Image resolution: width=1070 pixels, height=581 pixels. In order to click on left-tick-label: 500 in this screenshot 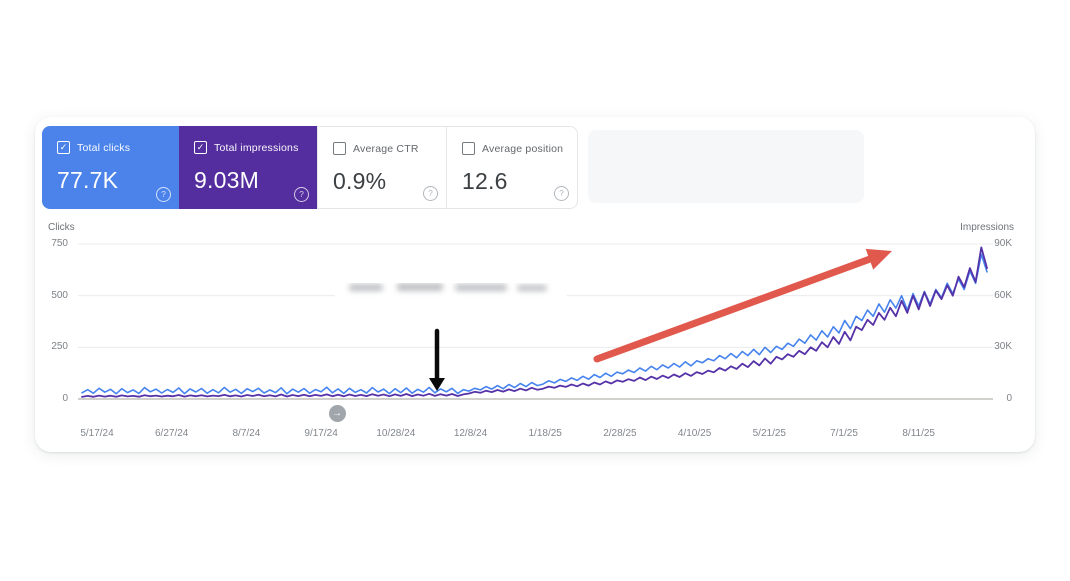, I will do `click(59, 295)`.